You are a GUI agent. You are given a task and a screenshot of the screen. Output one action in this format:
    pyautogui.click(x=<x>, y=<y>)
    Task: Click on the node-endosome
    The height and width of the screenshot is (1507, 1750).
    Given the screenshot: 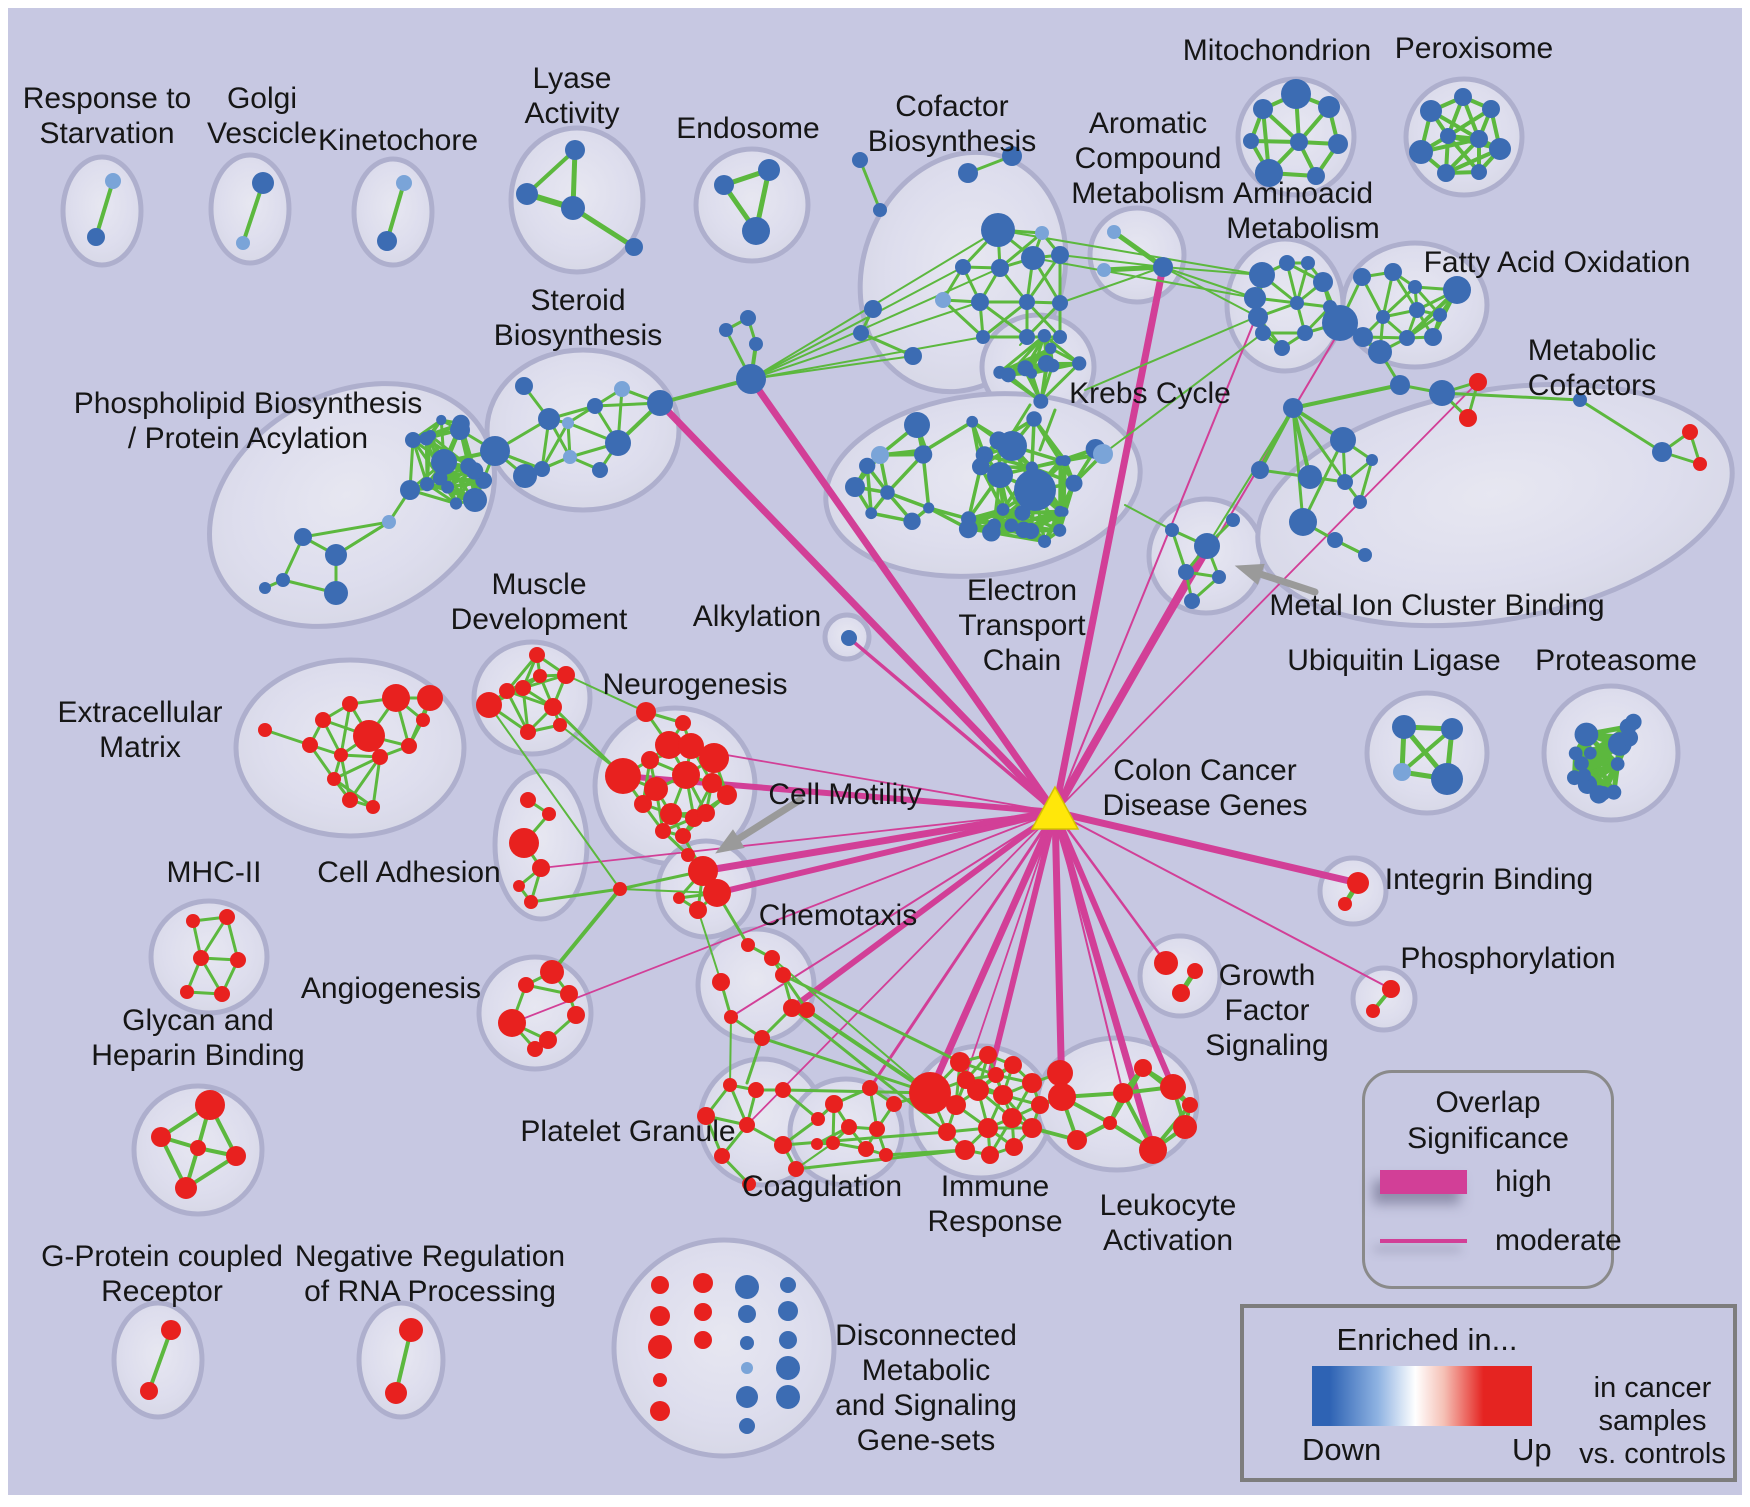 What is the action you would take?
    pyautogui.click(x=724, y=185)
    